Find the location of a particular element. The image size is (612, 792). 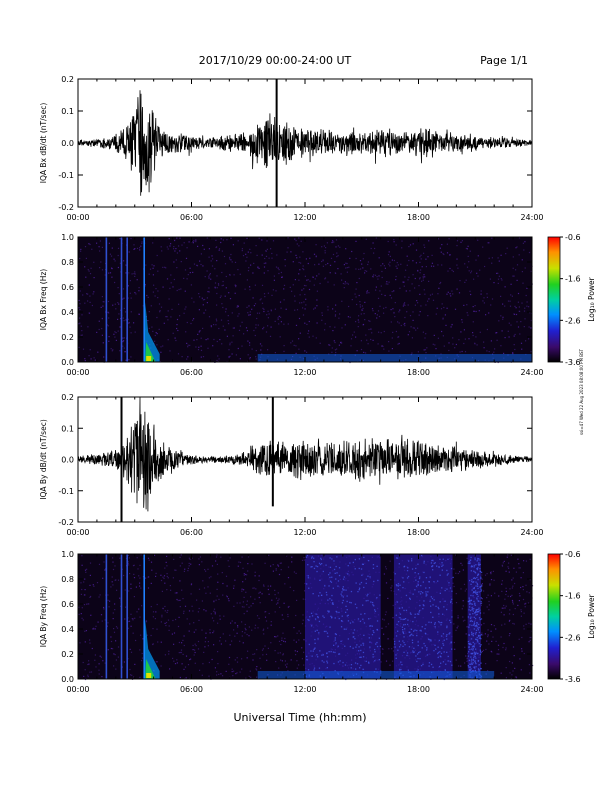

y-tick-label: 0.6 is located at coordinates (67, 604).